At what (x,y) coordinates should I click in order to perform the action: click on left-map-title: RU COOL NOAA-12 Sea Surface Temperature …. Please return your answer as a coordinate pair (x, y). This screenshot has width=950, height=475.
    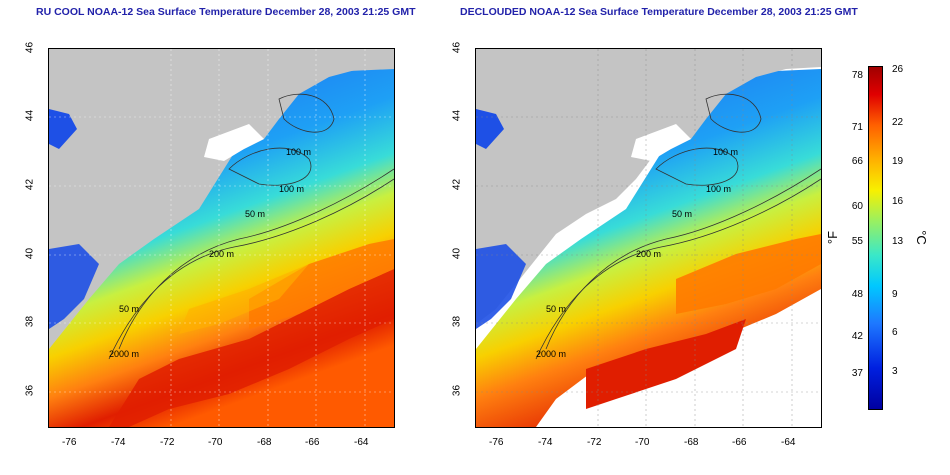
    Looking at the image, I should click on (226, 12).